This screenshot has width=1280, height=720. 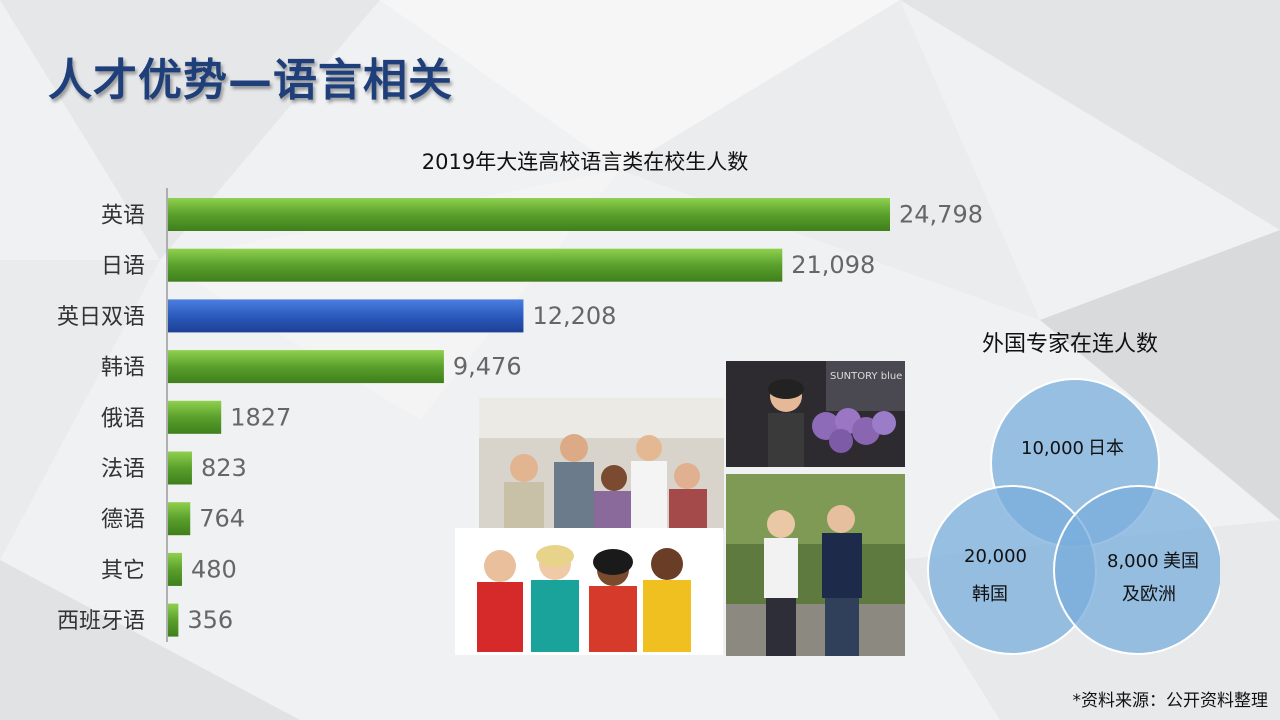 I want to click on flower-photo: SUNTORY blue APPLAUSE, so click(x=815, y=414).